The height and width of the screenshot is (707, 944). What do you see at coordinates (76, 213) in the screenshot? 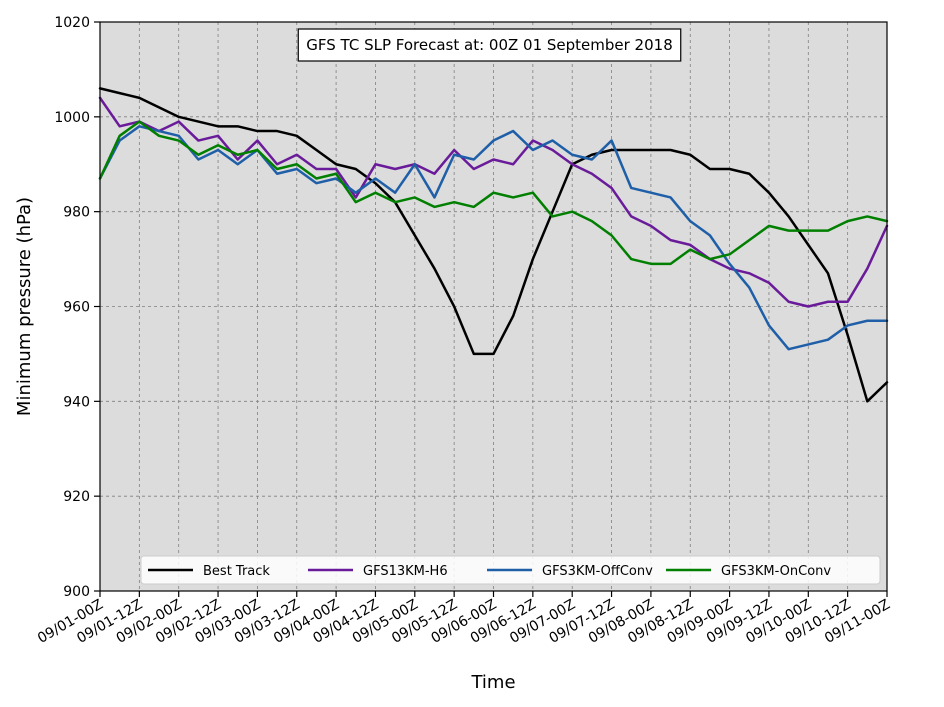
I see `y-tick-label: 980` at bounding box center [76, 213].